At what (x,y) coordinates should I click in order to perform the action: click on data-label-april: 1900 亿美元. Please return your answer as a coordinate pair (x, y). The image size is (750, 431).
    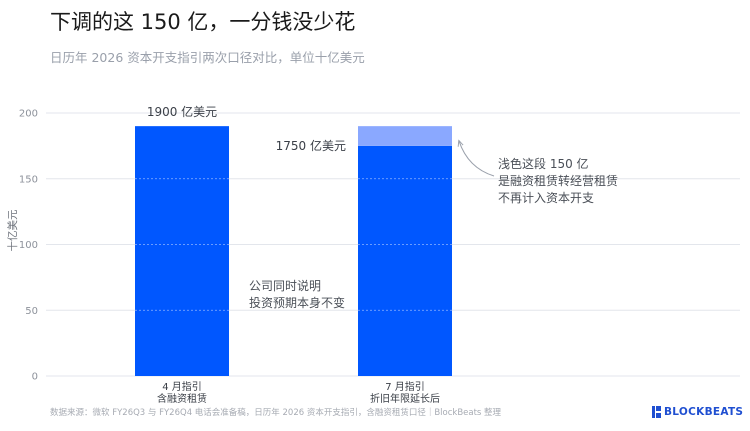
    Looking at the image, I should click on (182, 111).